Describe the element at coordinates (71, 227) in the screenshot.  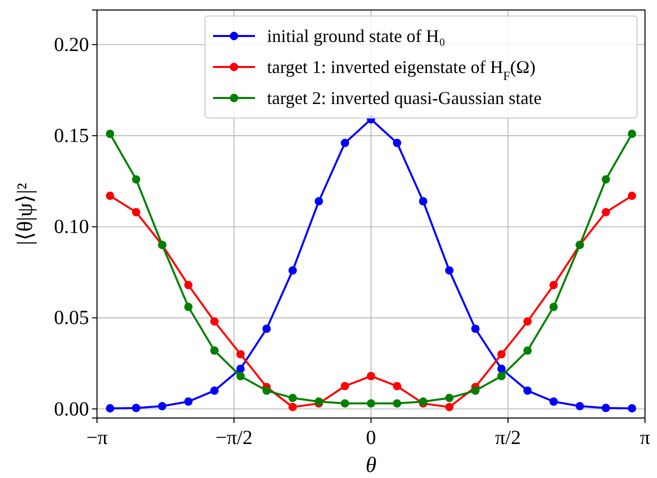
I see `y-tick-label: 0.10` at that location.